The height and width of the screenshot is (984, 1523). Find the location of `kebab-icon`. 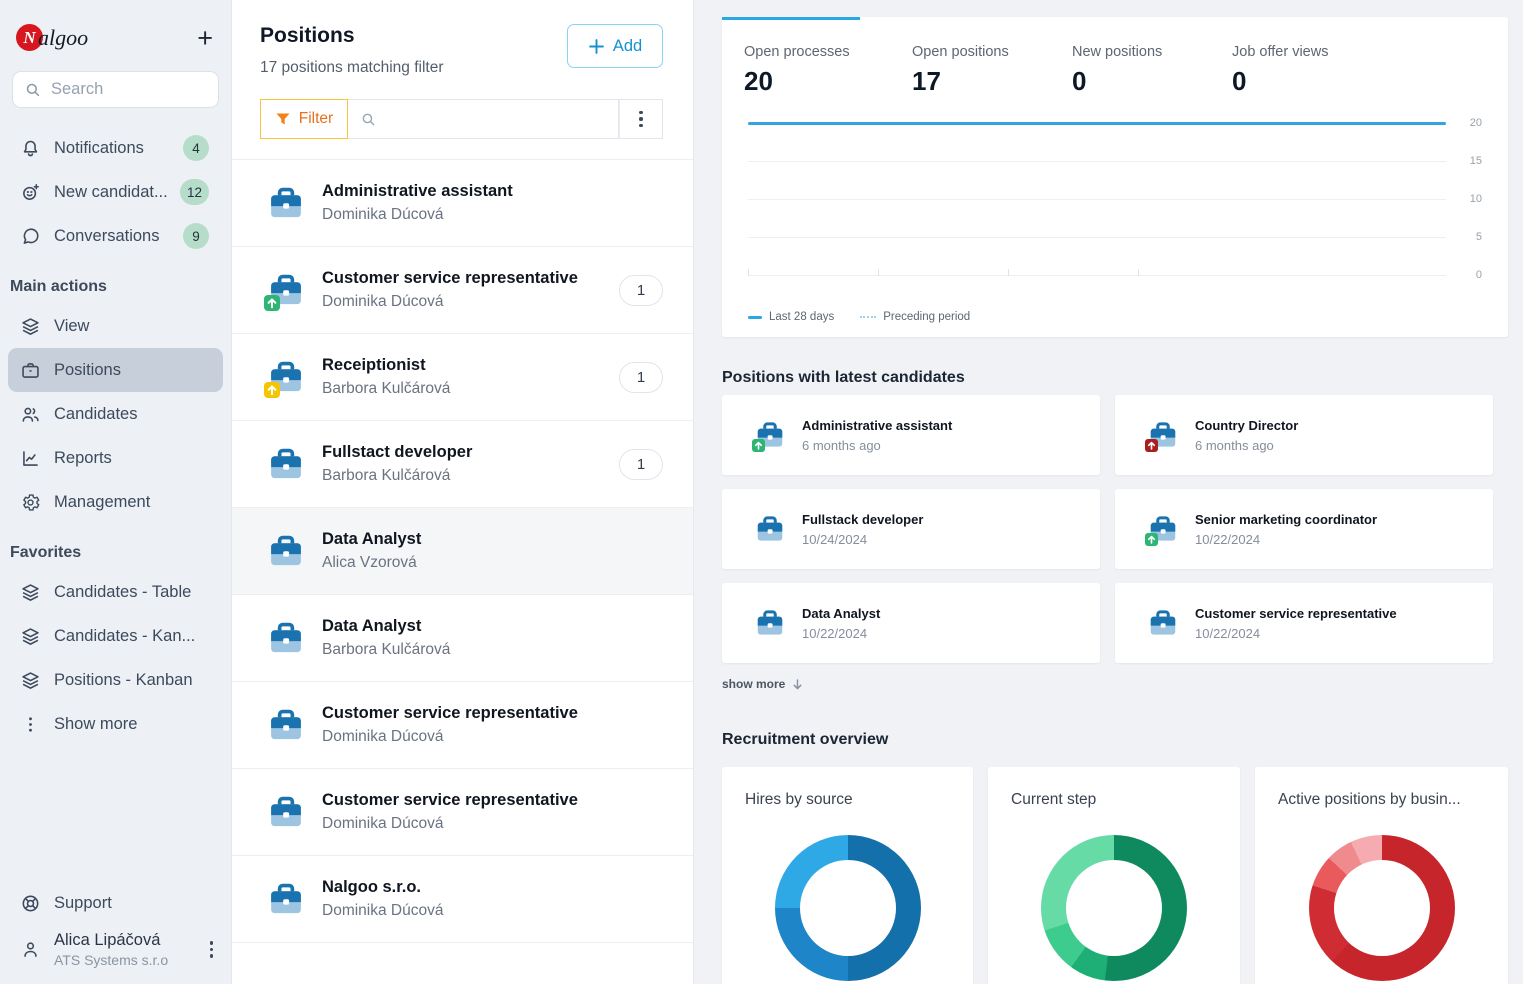

kebab-icon is located at coordinates (641, 119).